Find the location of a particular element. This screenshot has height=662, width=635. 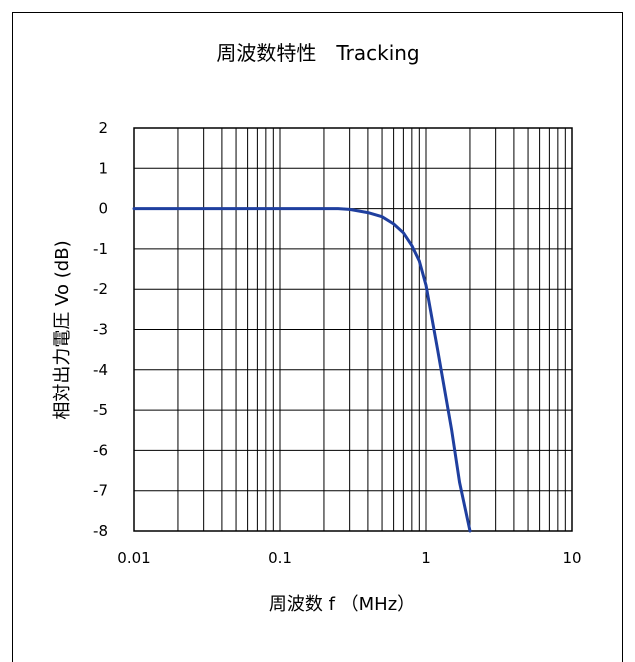

x-tick-label: 10 is located at coordinates (571, 558).